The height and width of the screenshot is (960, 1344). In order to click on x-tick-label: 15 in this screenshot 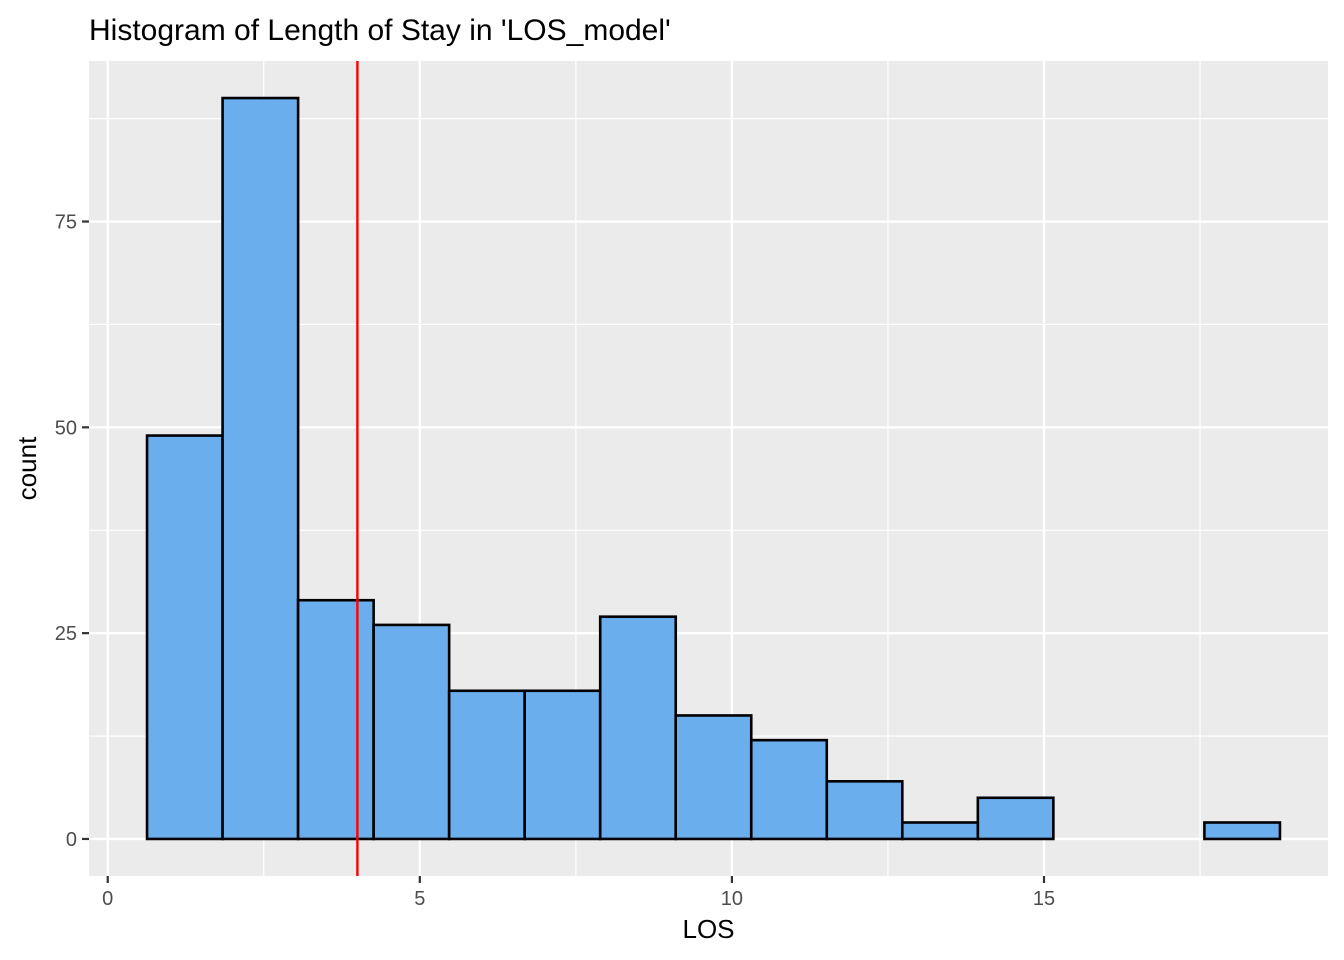, I will do `click(1044, 899)`.